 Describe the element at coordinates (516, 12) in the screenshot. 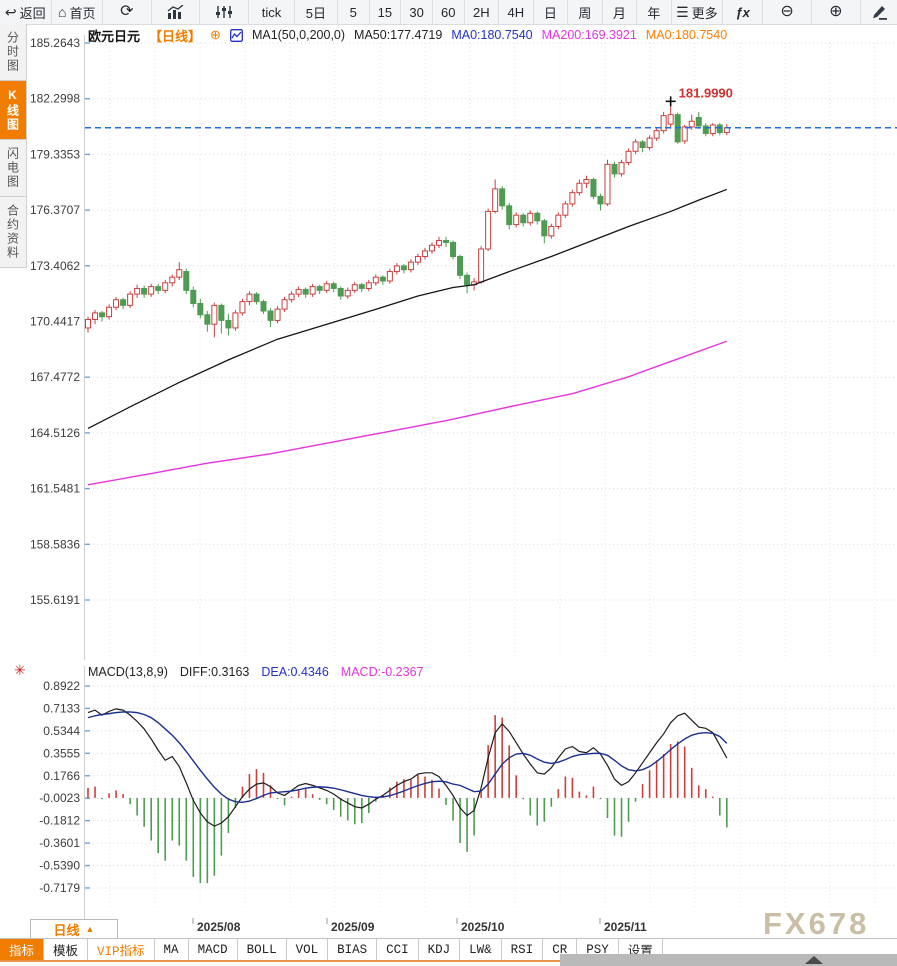

I see `period-4h-button: 4H` at that location.